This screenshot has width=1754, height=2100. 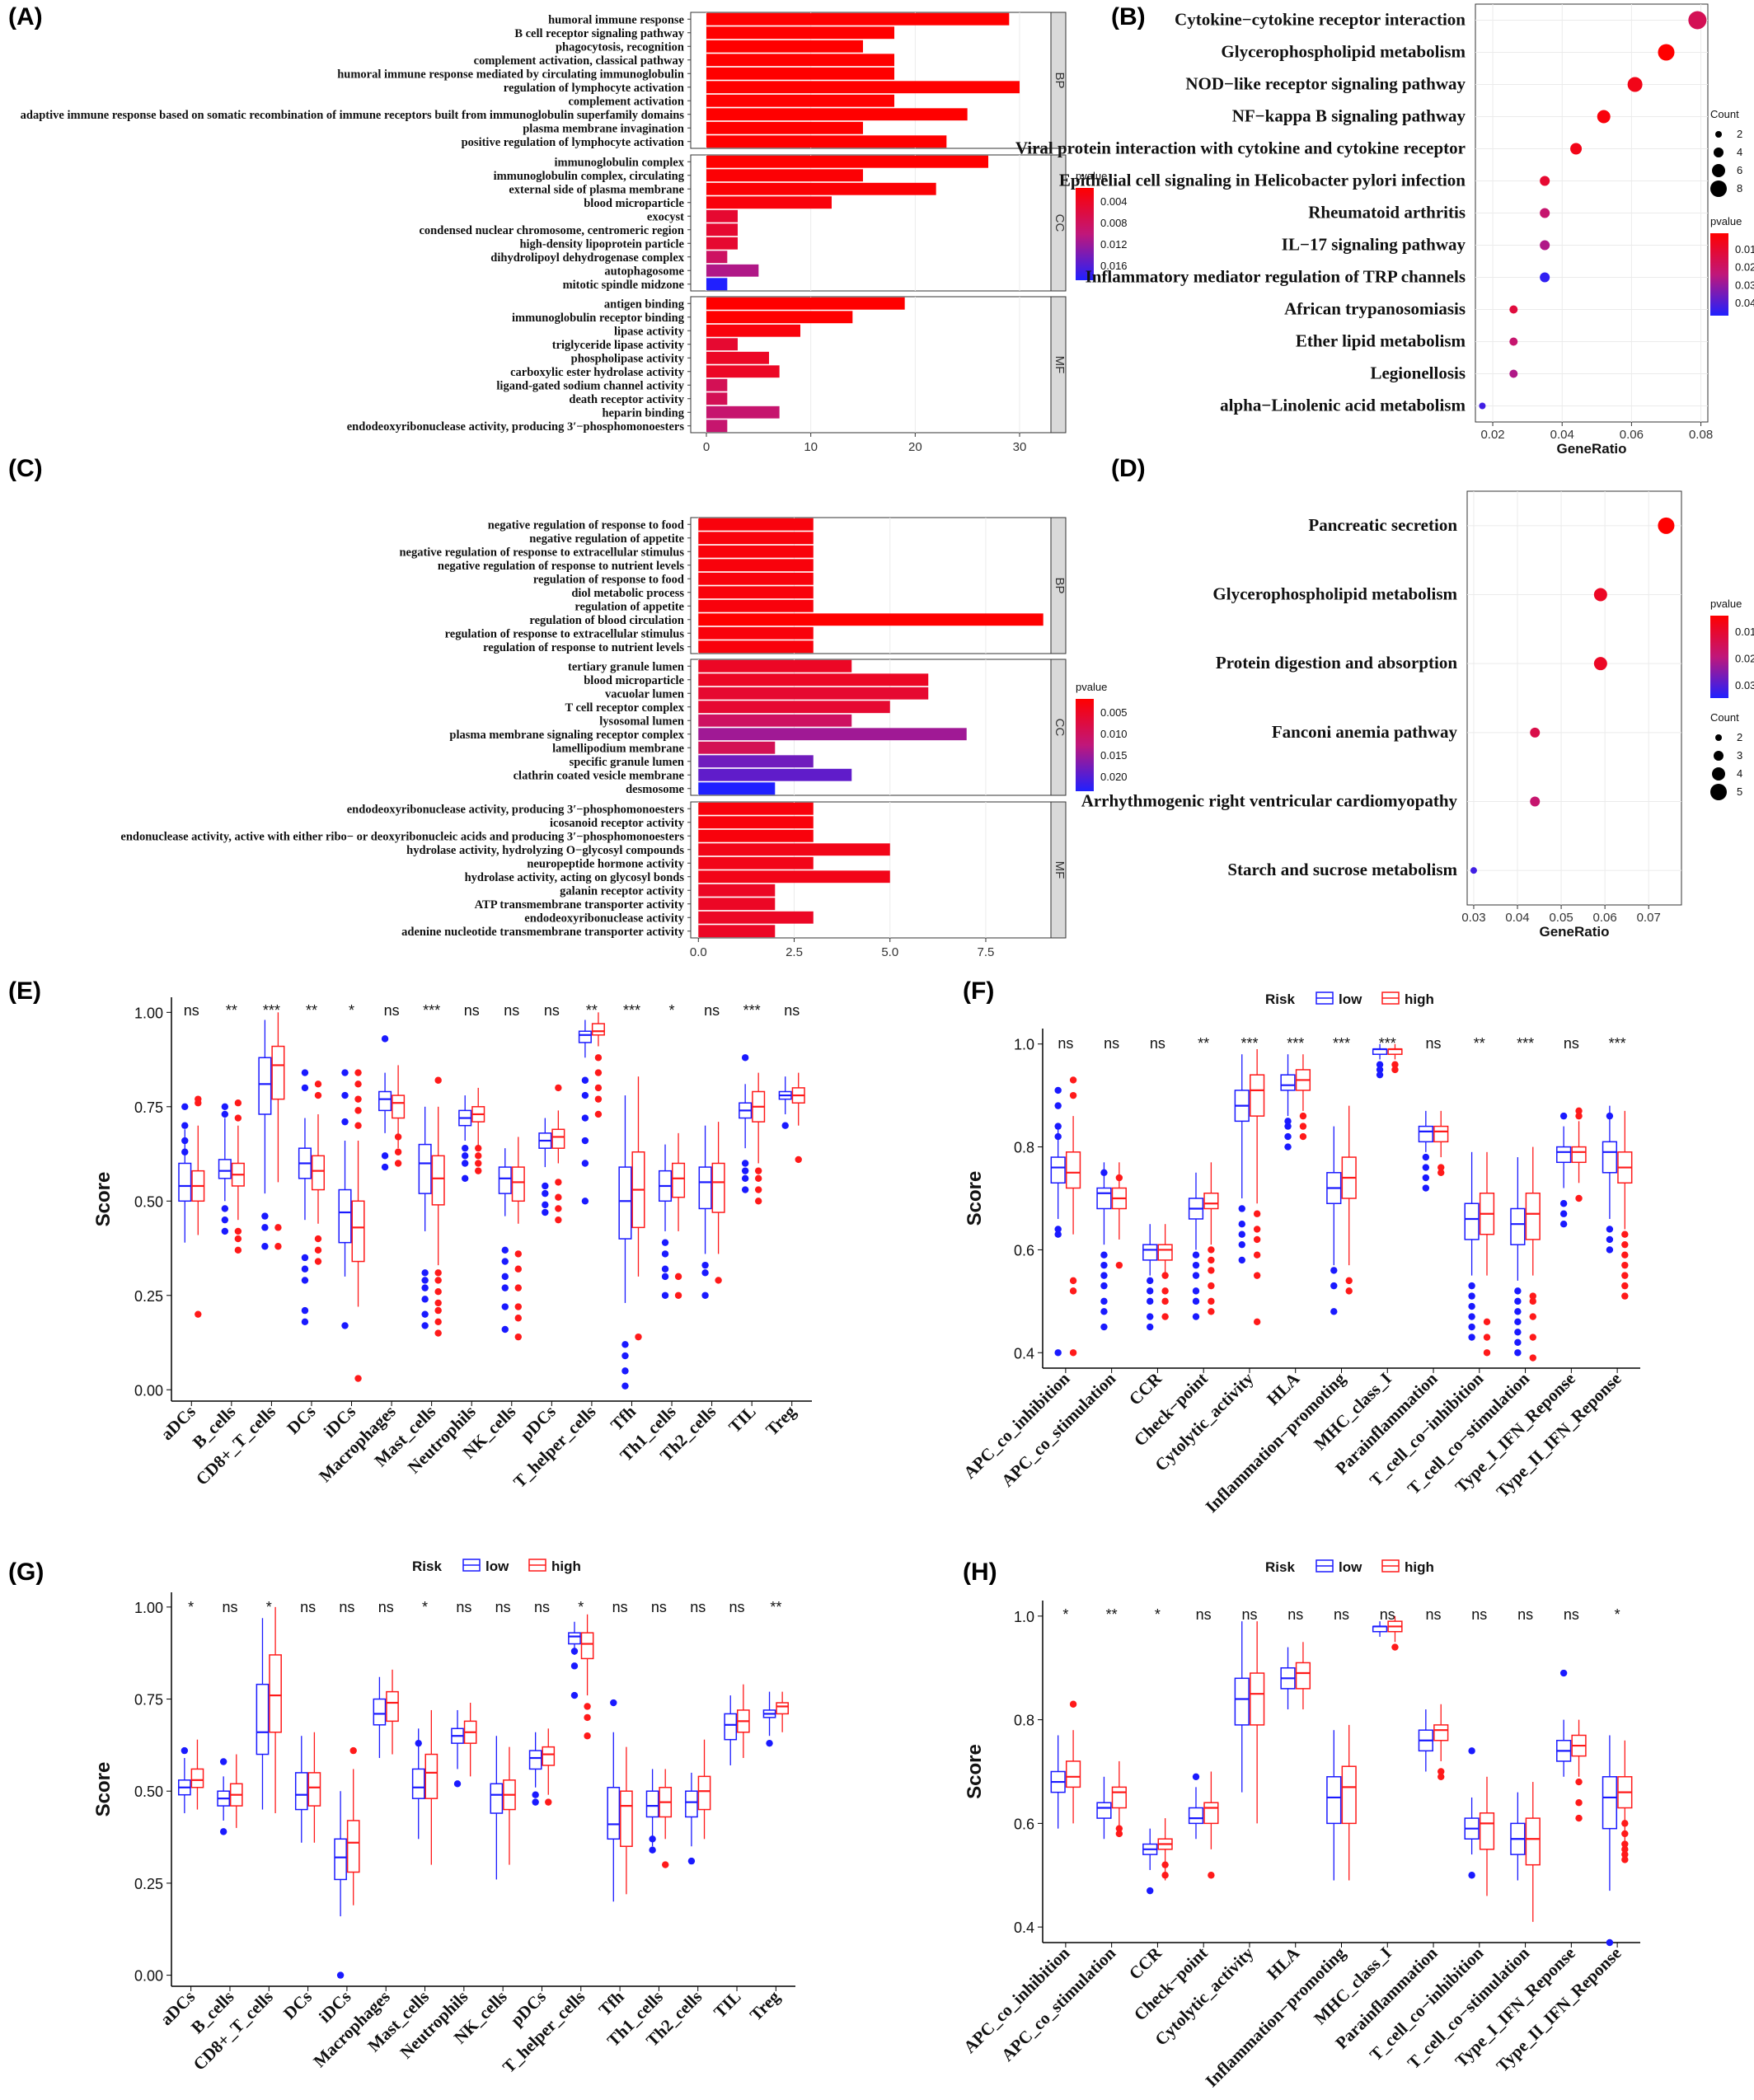 I want to click on x-tick-label: 7.5, so click(x=986, y=952).